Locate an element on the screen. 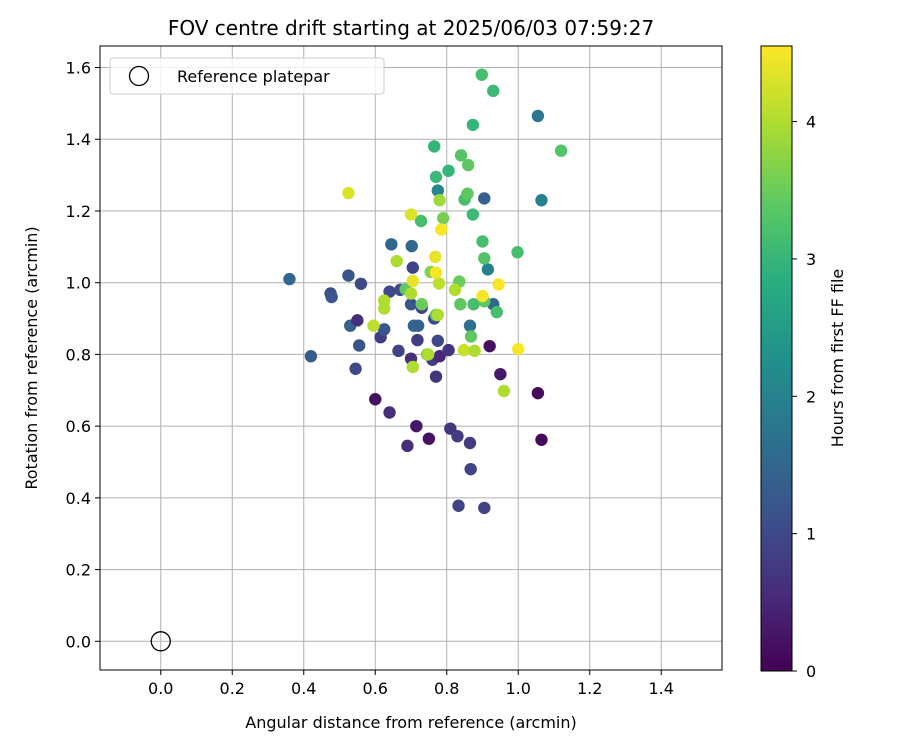  legend: Reference platepar is located at coordinates (247, 76).